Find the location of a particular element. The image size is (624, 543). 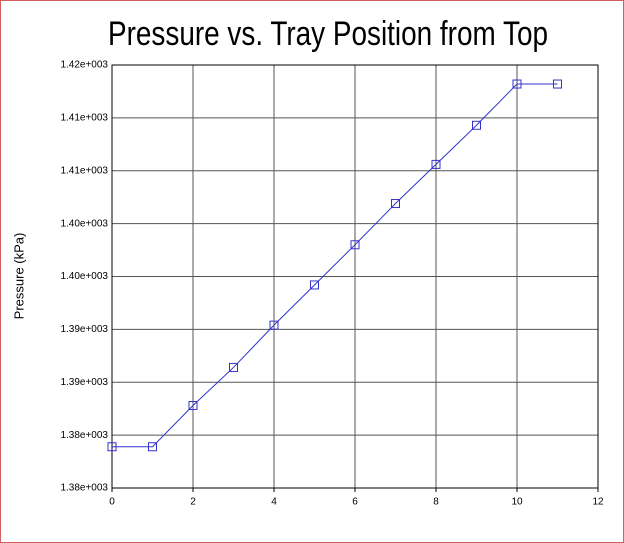

x-tick-label: 10 is located at coordinates (517, 502).